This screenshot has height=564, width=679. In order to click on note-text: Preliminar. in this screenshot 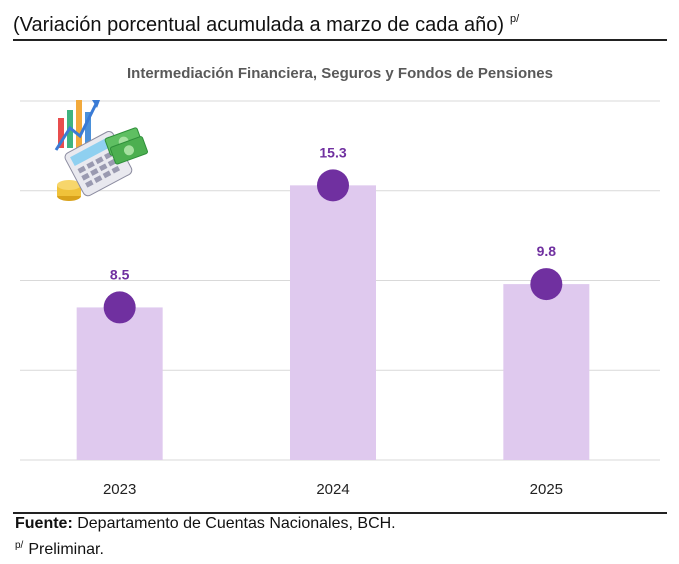, I will do `click(66, 549)`.